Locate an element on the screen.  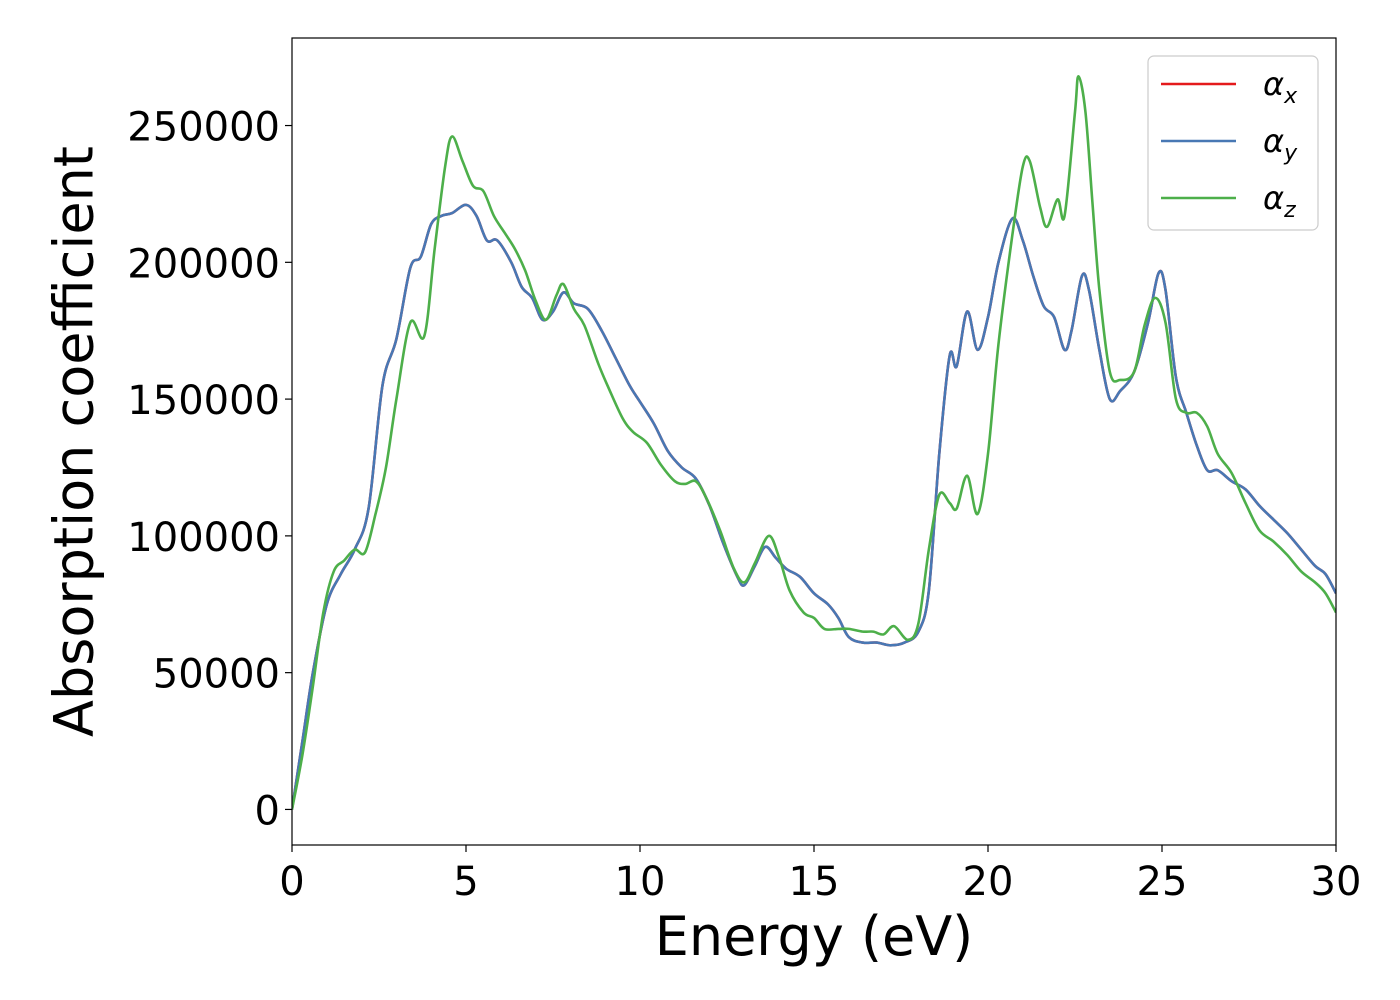
legend-box is located at coordinates (1233, 143).